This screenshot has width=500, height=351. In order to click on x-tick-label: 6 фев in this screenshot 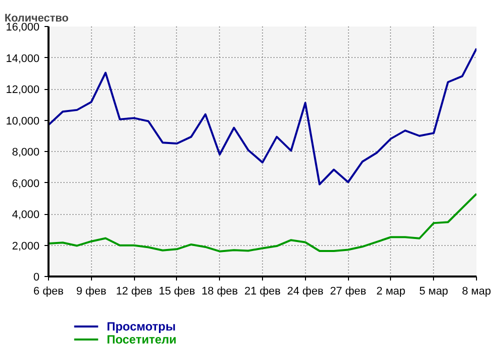, I will do `click(48, 292)`.